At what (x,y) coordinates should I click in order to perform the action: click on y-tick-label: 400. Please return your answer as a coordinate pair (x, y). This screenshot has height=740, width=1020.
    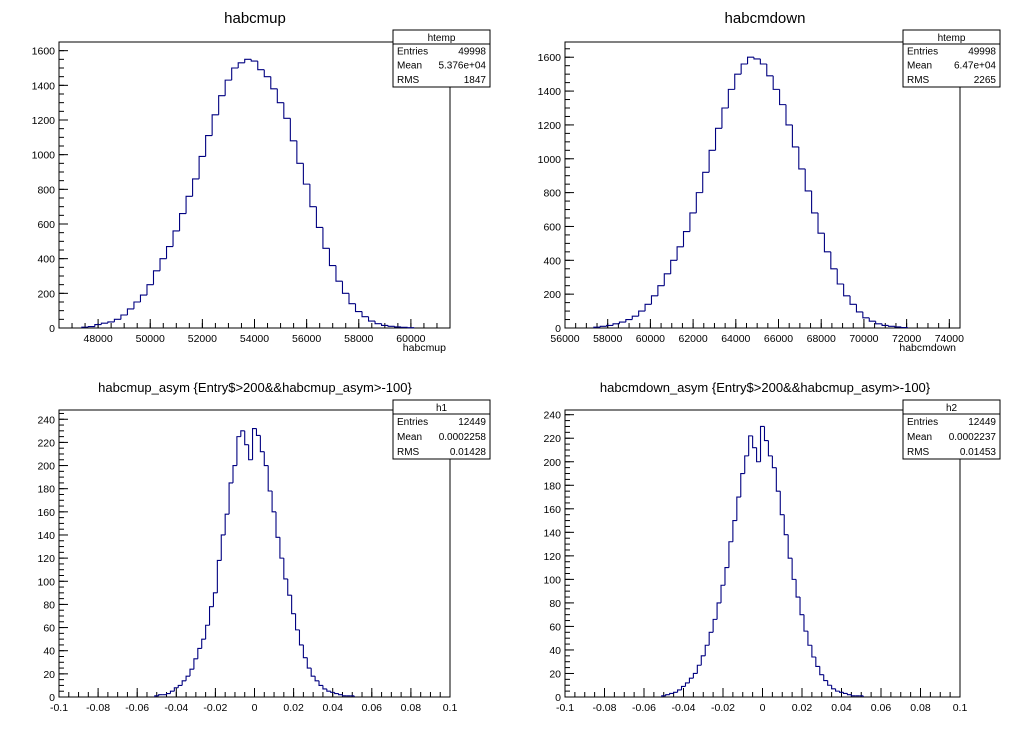
    Looking at the image, I should click on (46, 260).